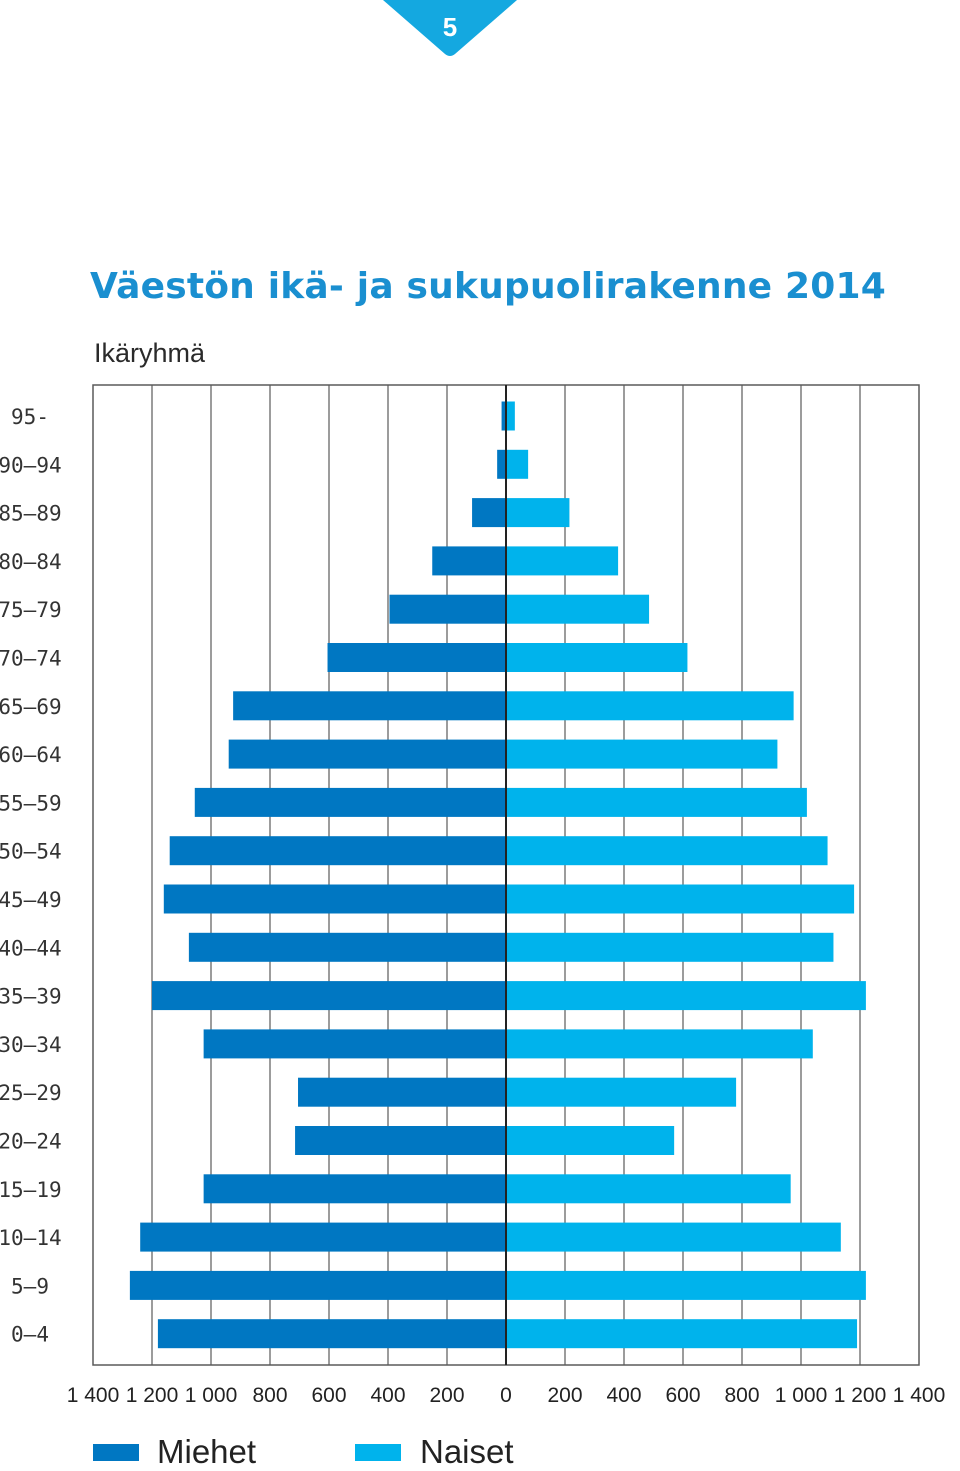 Image resolution: width=960 pixels, height=1471 pixels. I want to click on y-tick-label: 30–34, so click(31, 1045).